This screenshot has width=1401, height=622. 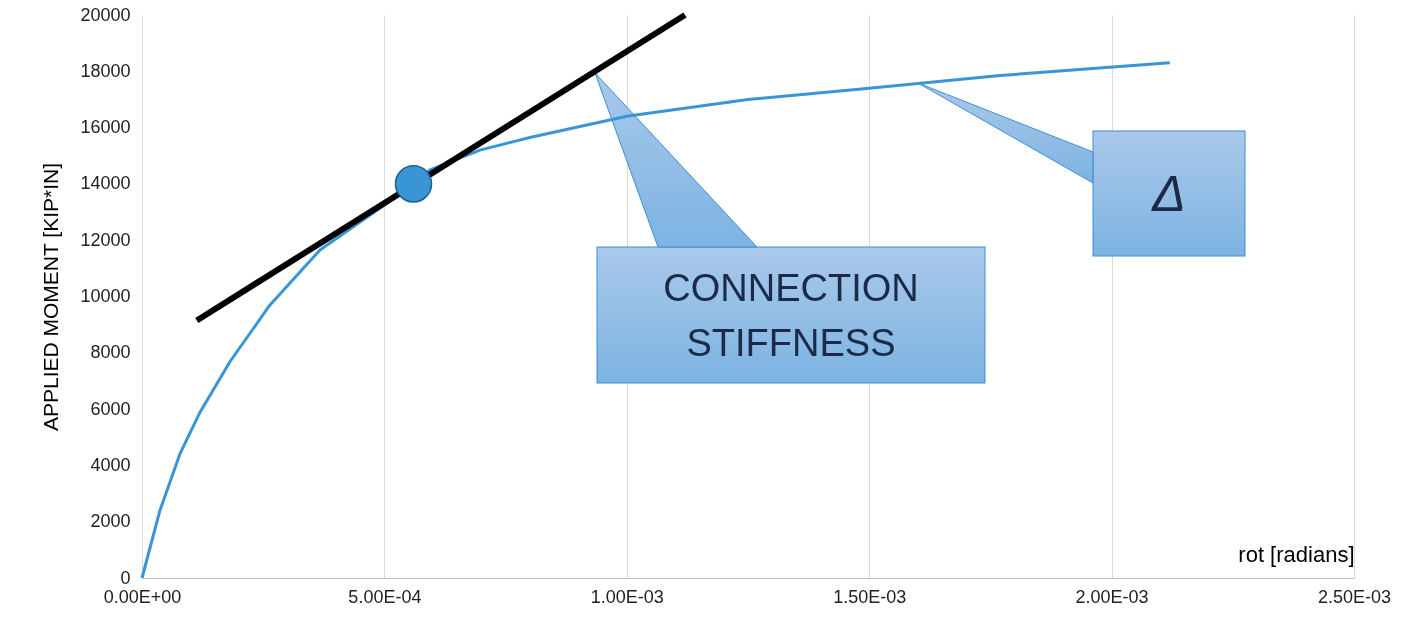 I want to click on y-tick-label: 2000, so click(x=110, y=521).